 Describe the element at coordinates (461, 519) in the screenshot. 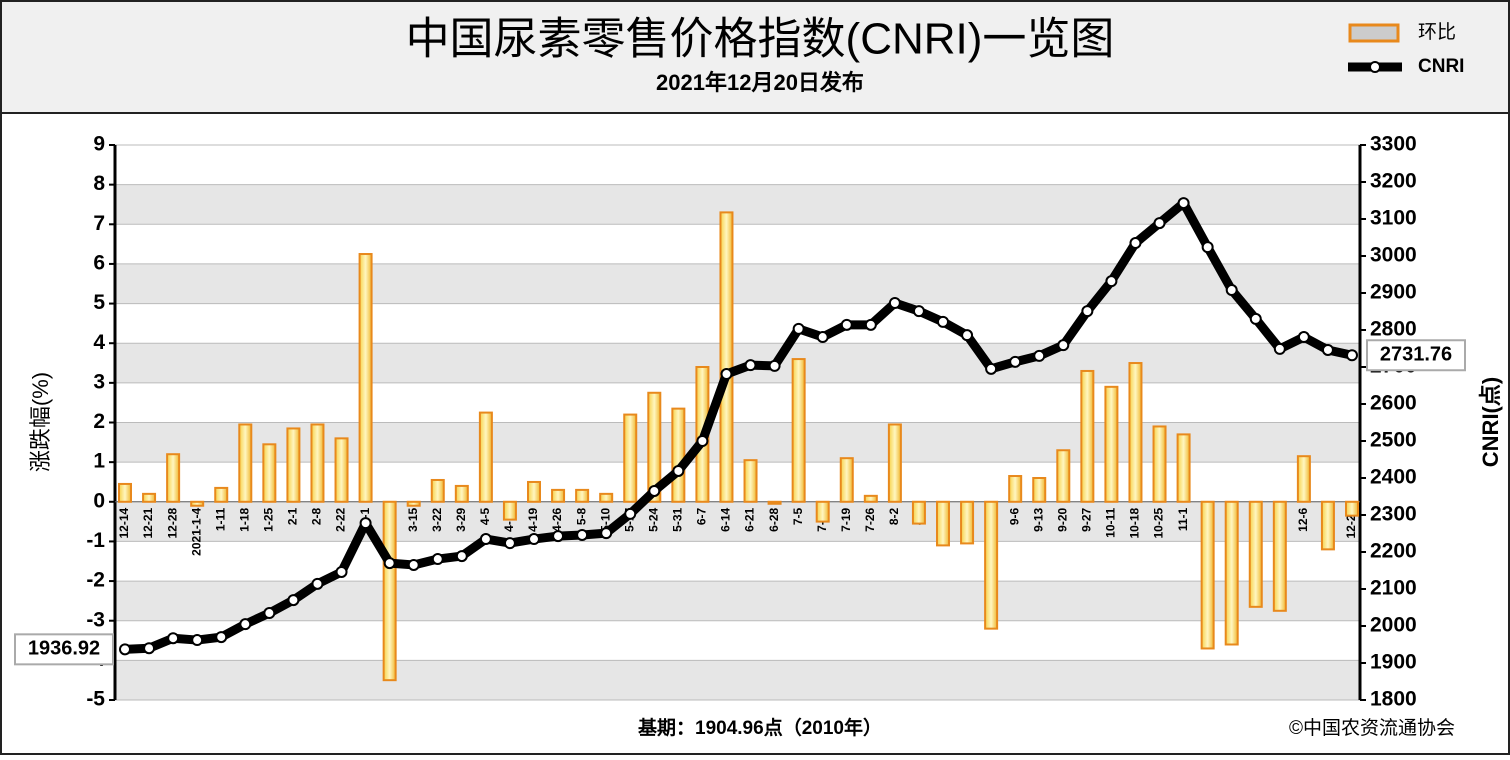

I see `x-tick-label: 3-29` at that location.